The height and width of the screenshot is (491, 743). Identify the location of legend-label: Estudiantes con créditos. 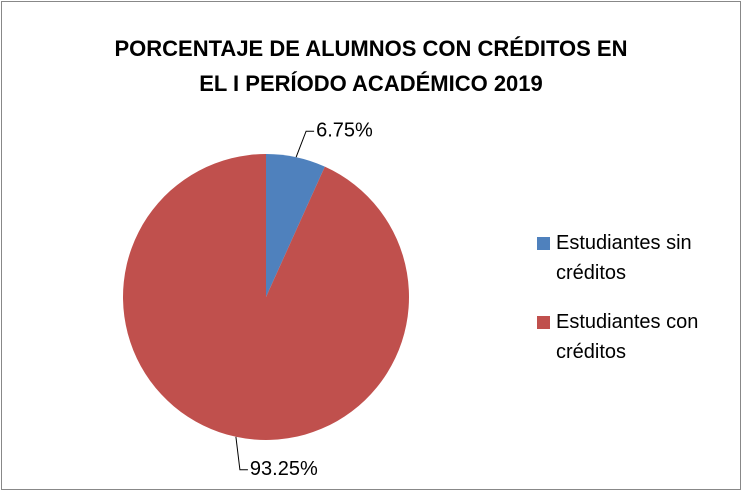
(627, 337).